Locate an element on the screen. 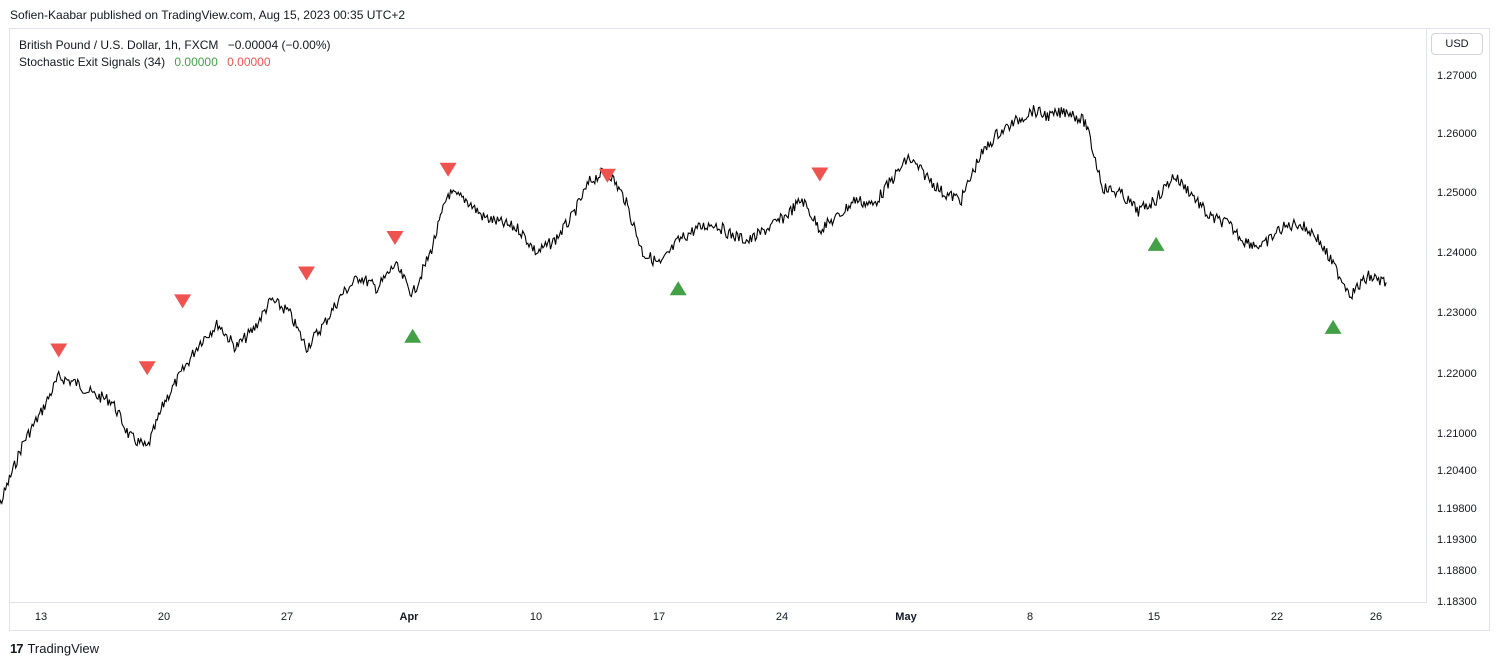  brand-name: TradingView is located at coordinates (63, 648).